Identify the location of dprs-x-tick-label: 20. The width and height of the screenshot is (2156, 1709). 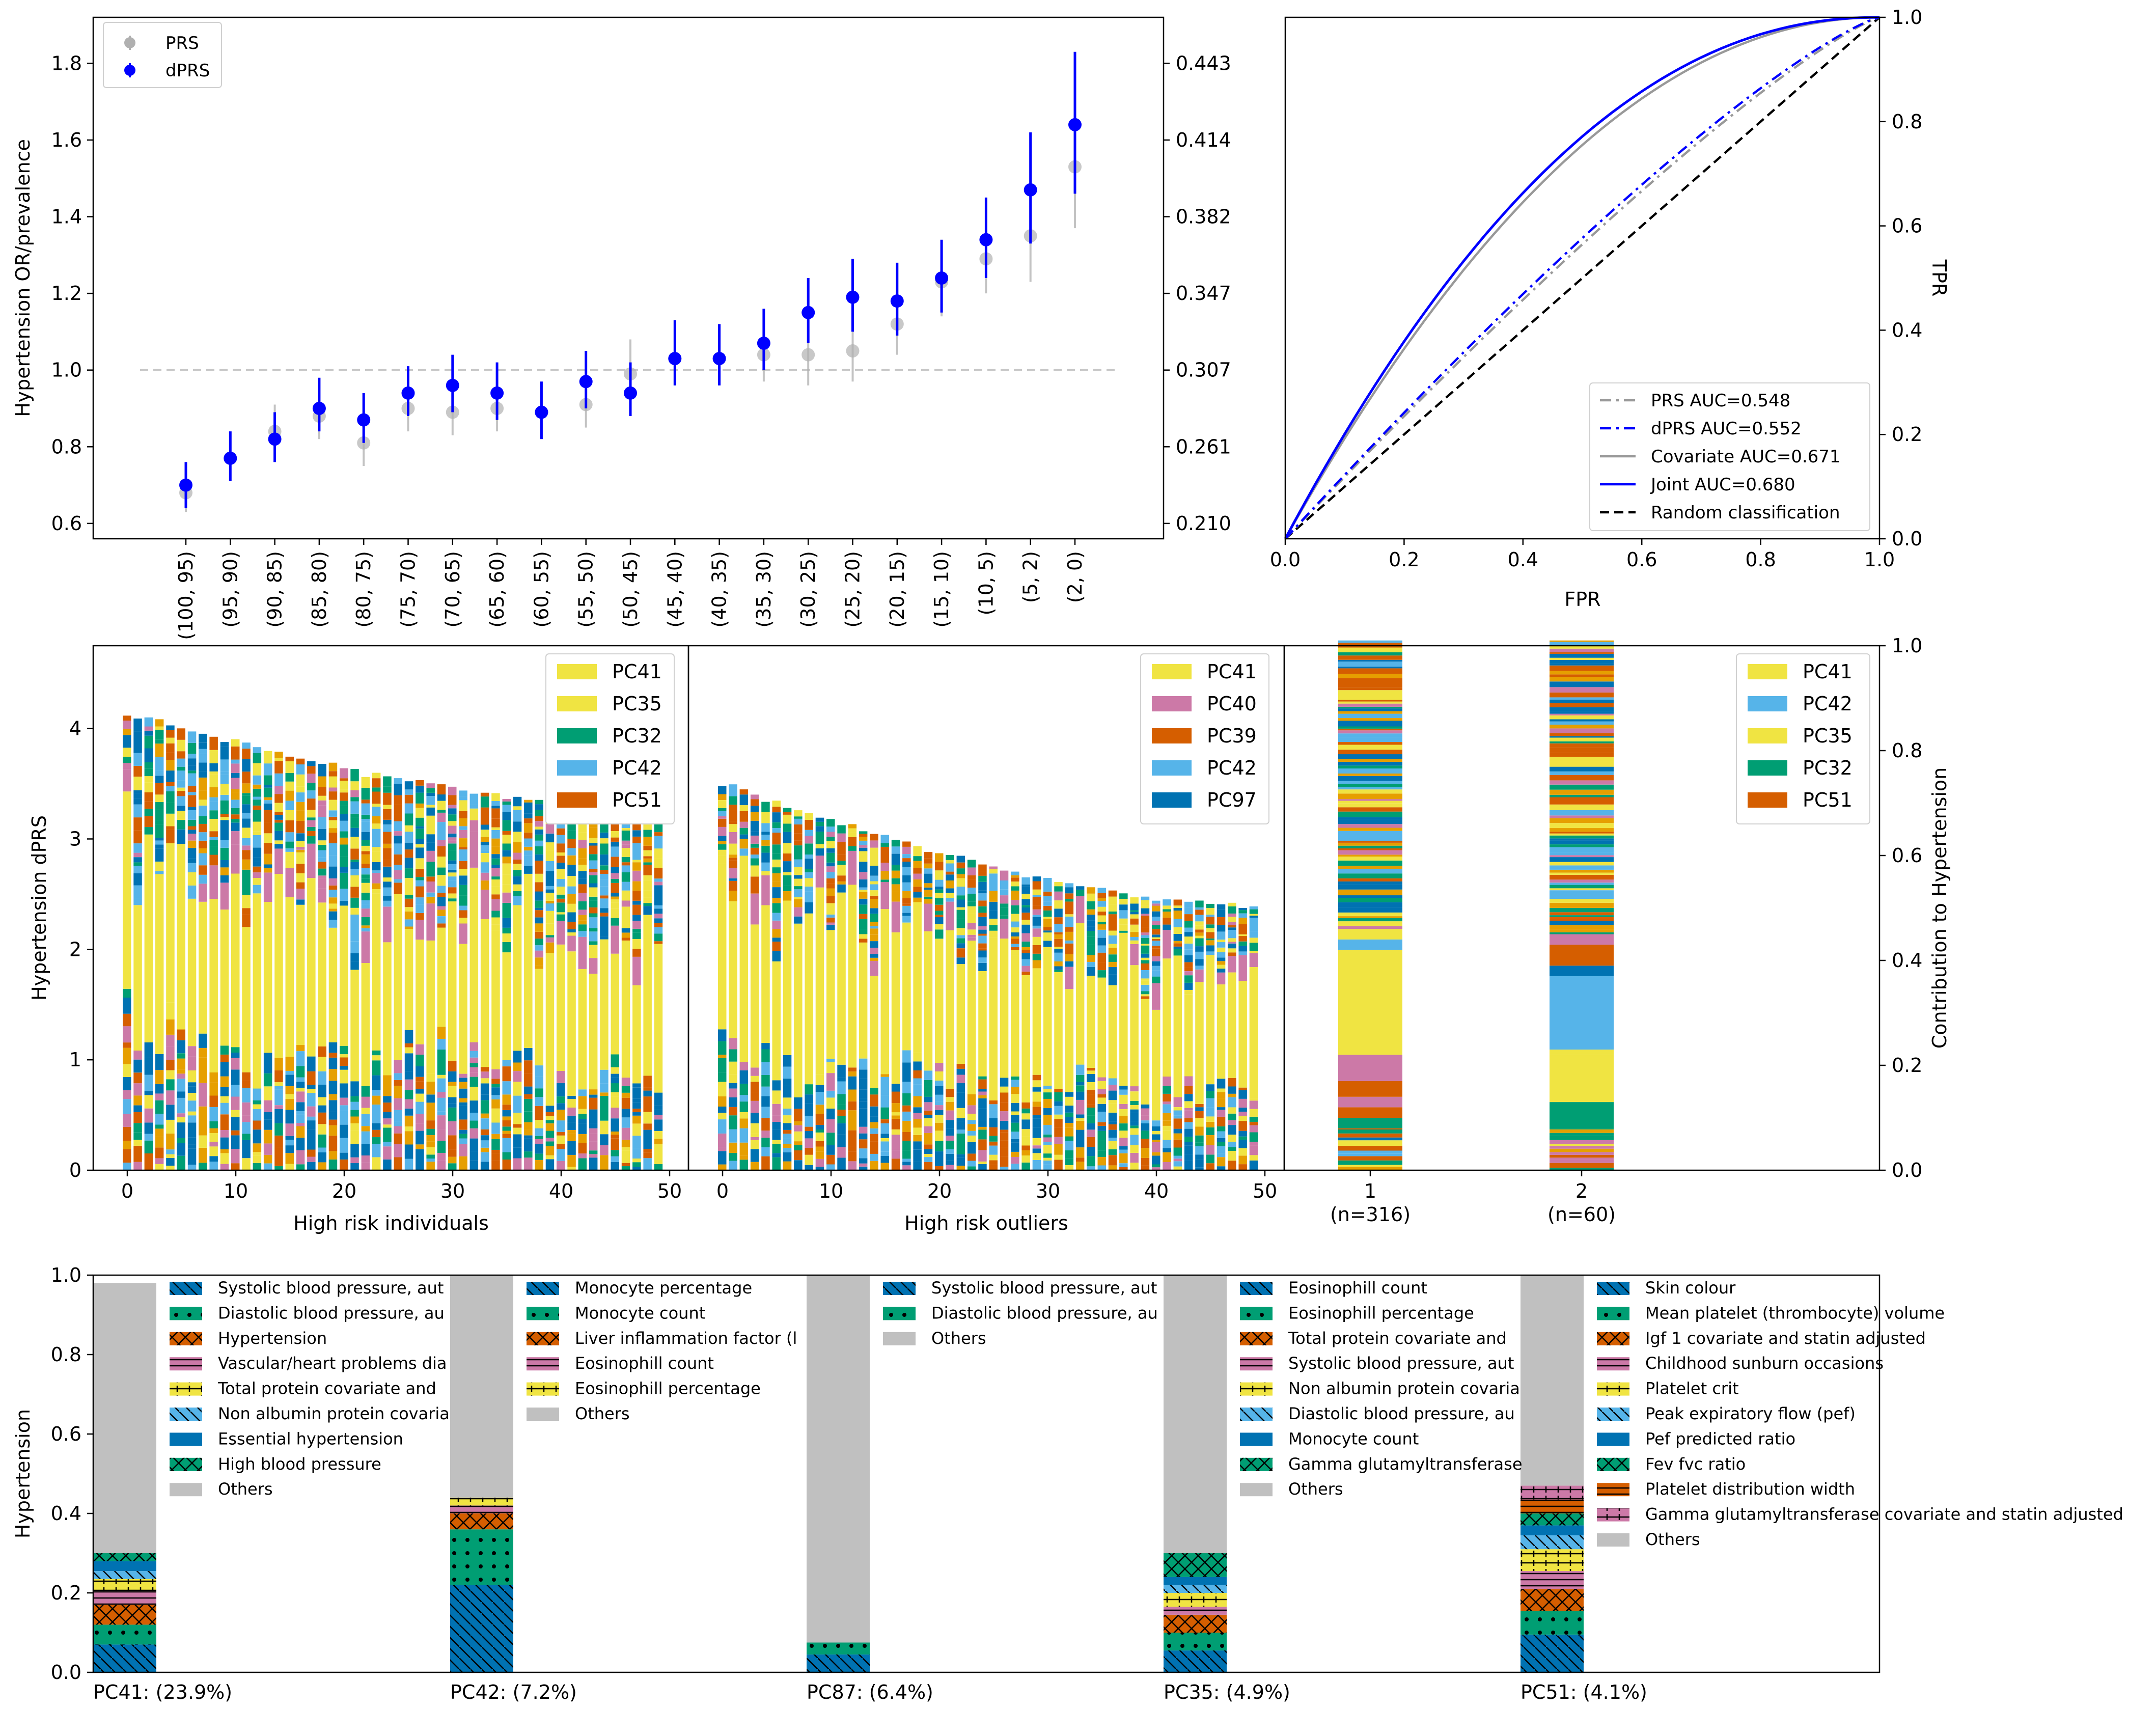
(344, 1191).